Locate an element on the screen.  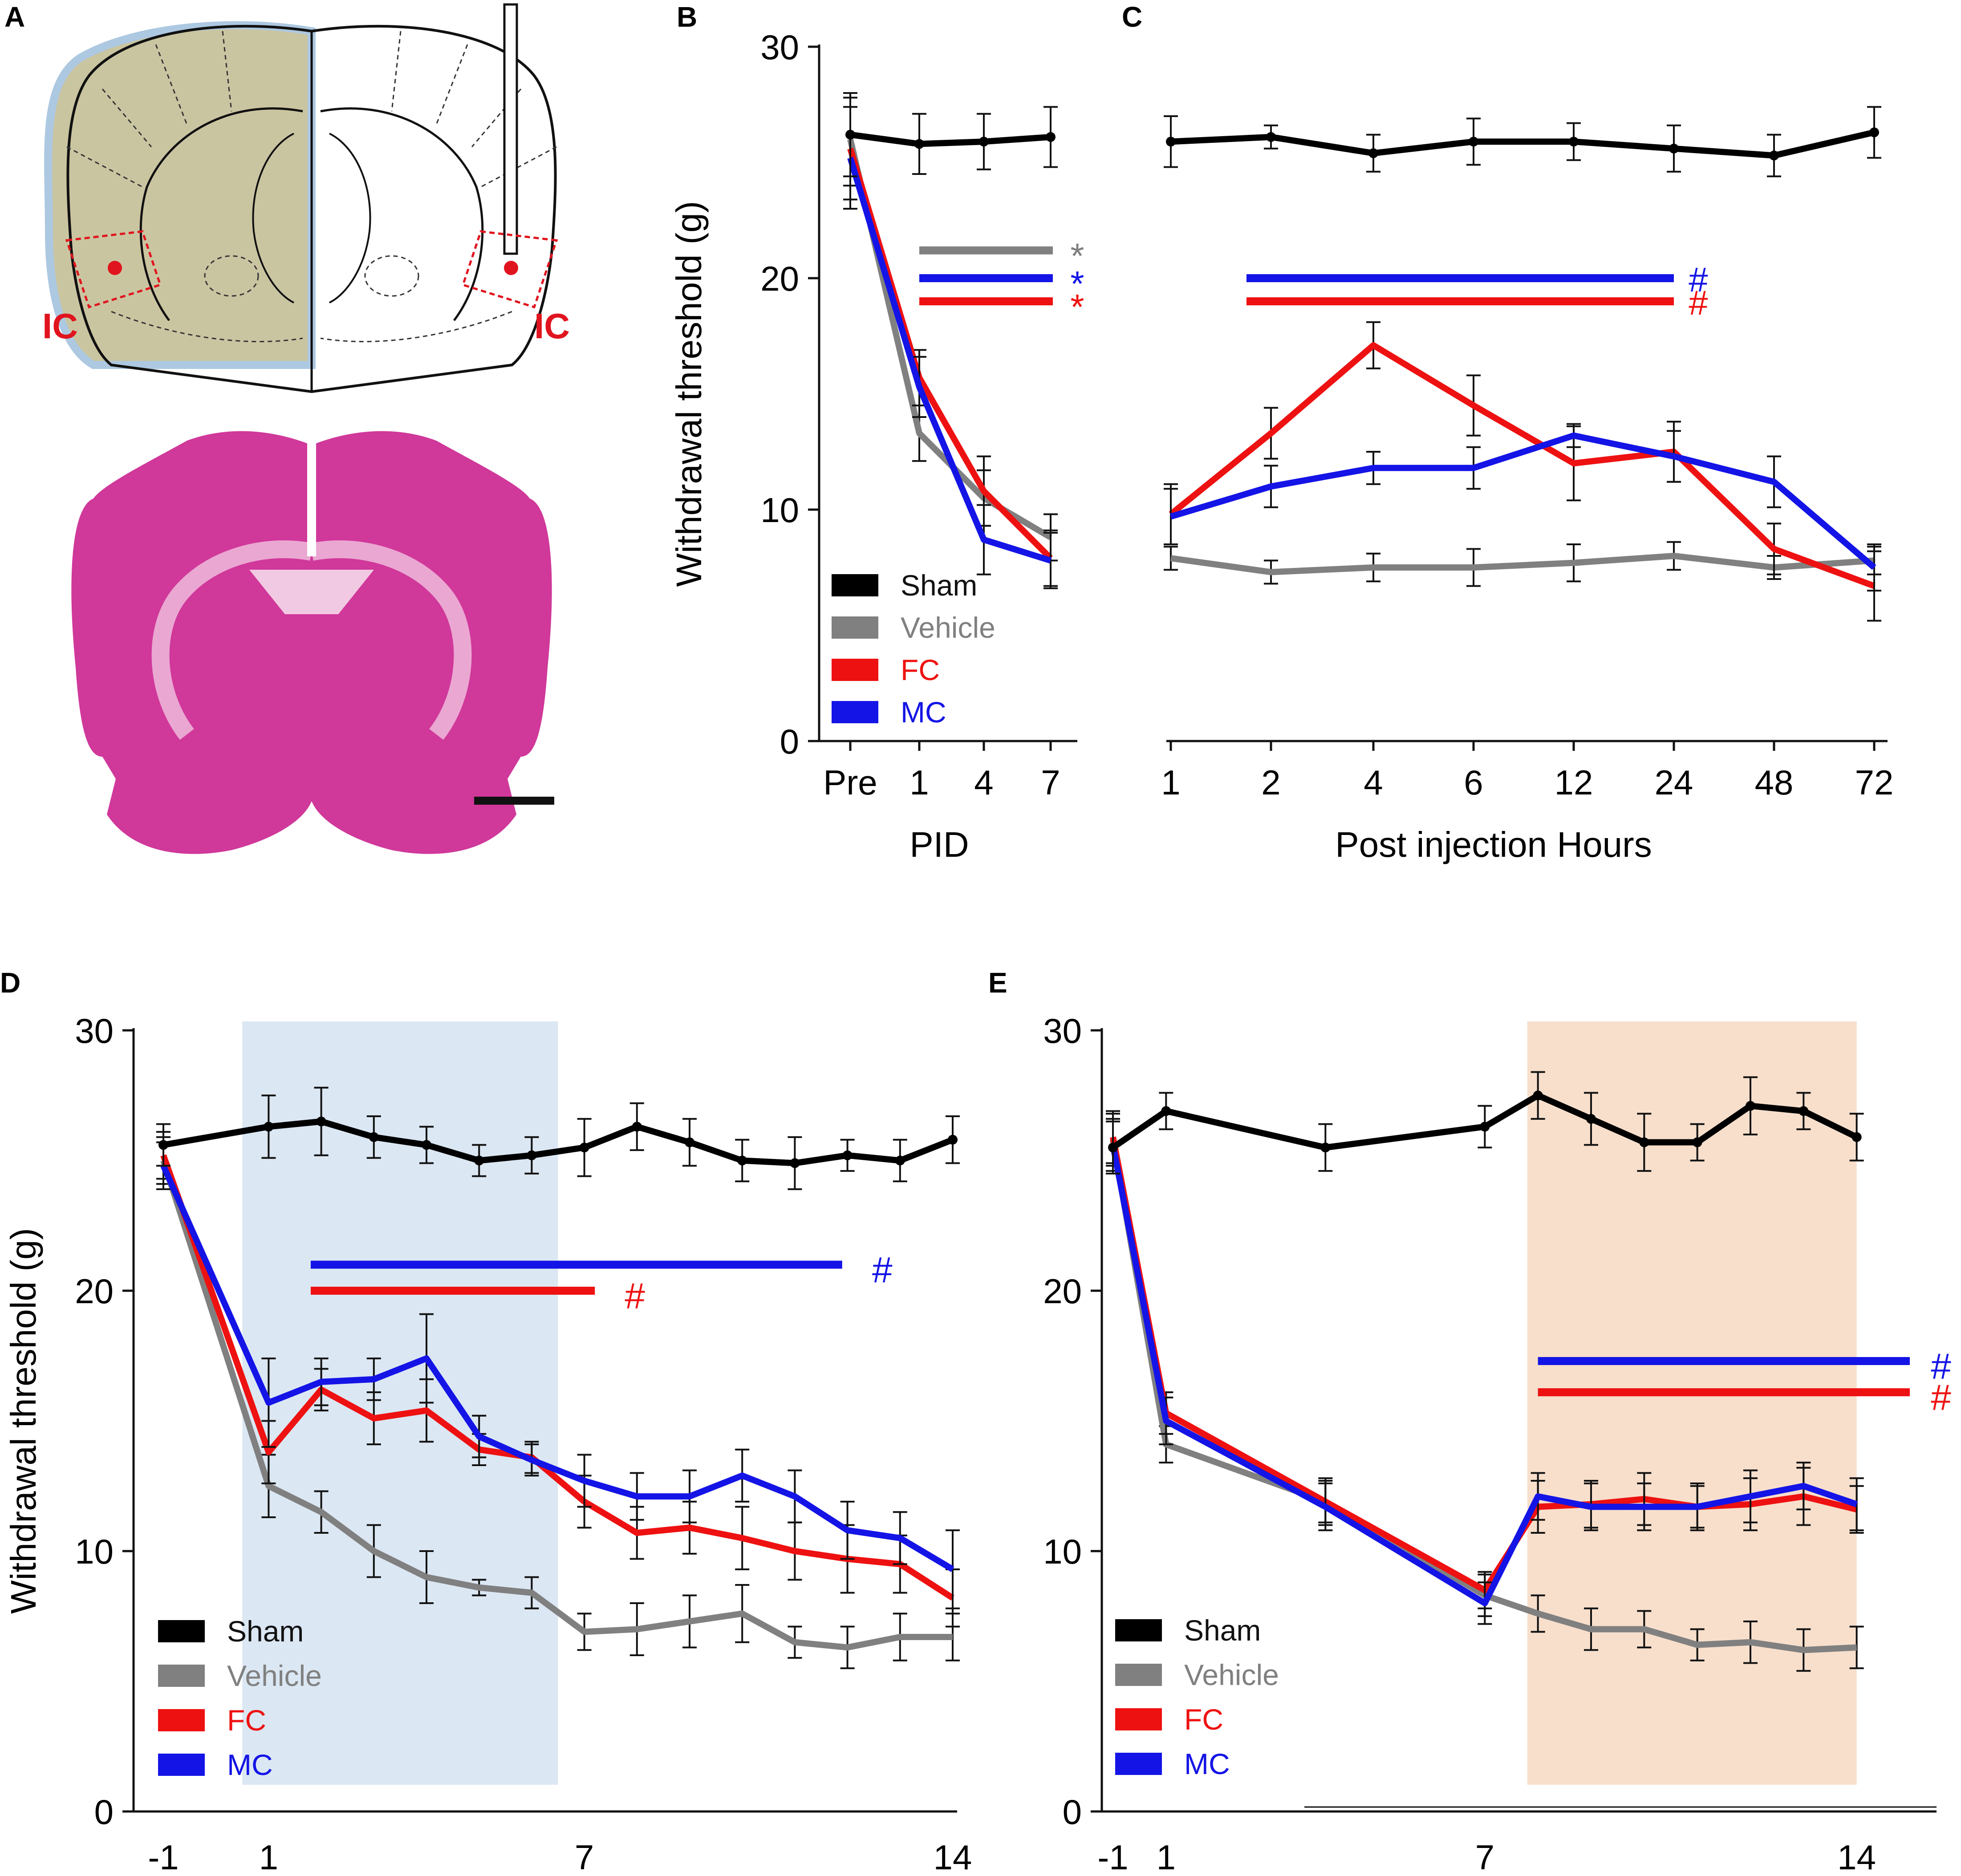
chart-e-legend-label-vehicle: Vehicle is located at coordinates (1231, 1675).